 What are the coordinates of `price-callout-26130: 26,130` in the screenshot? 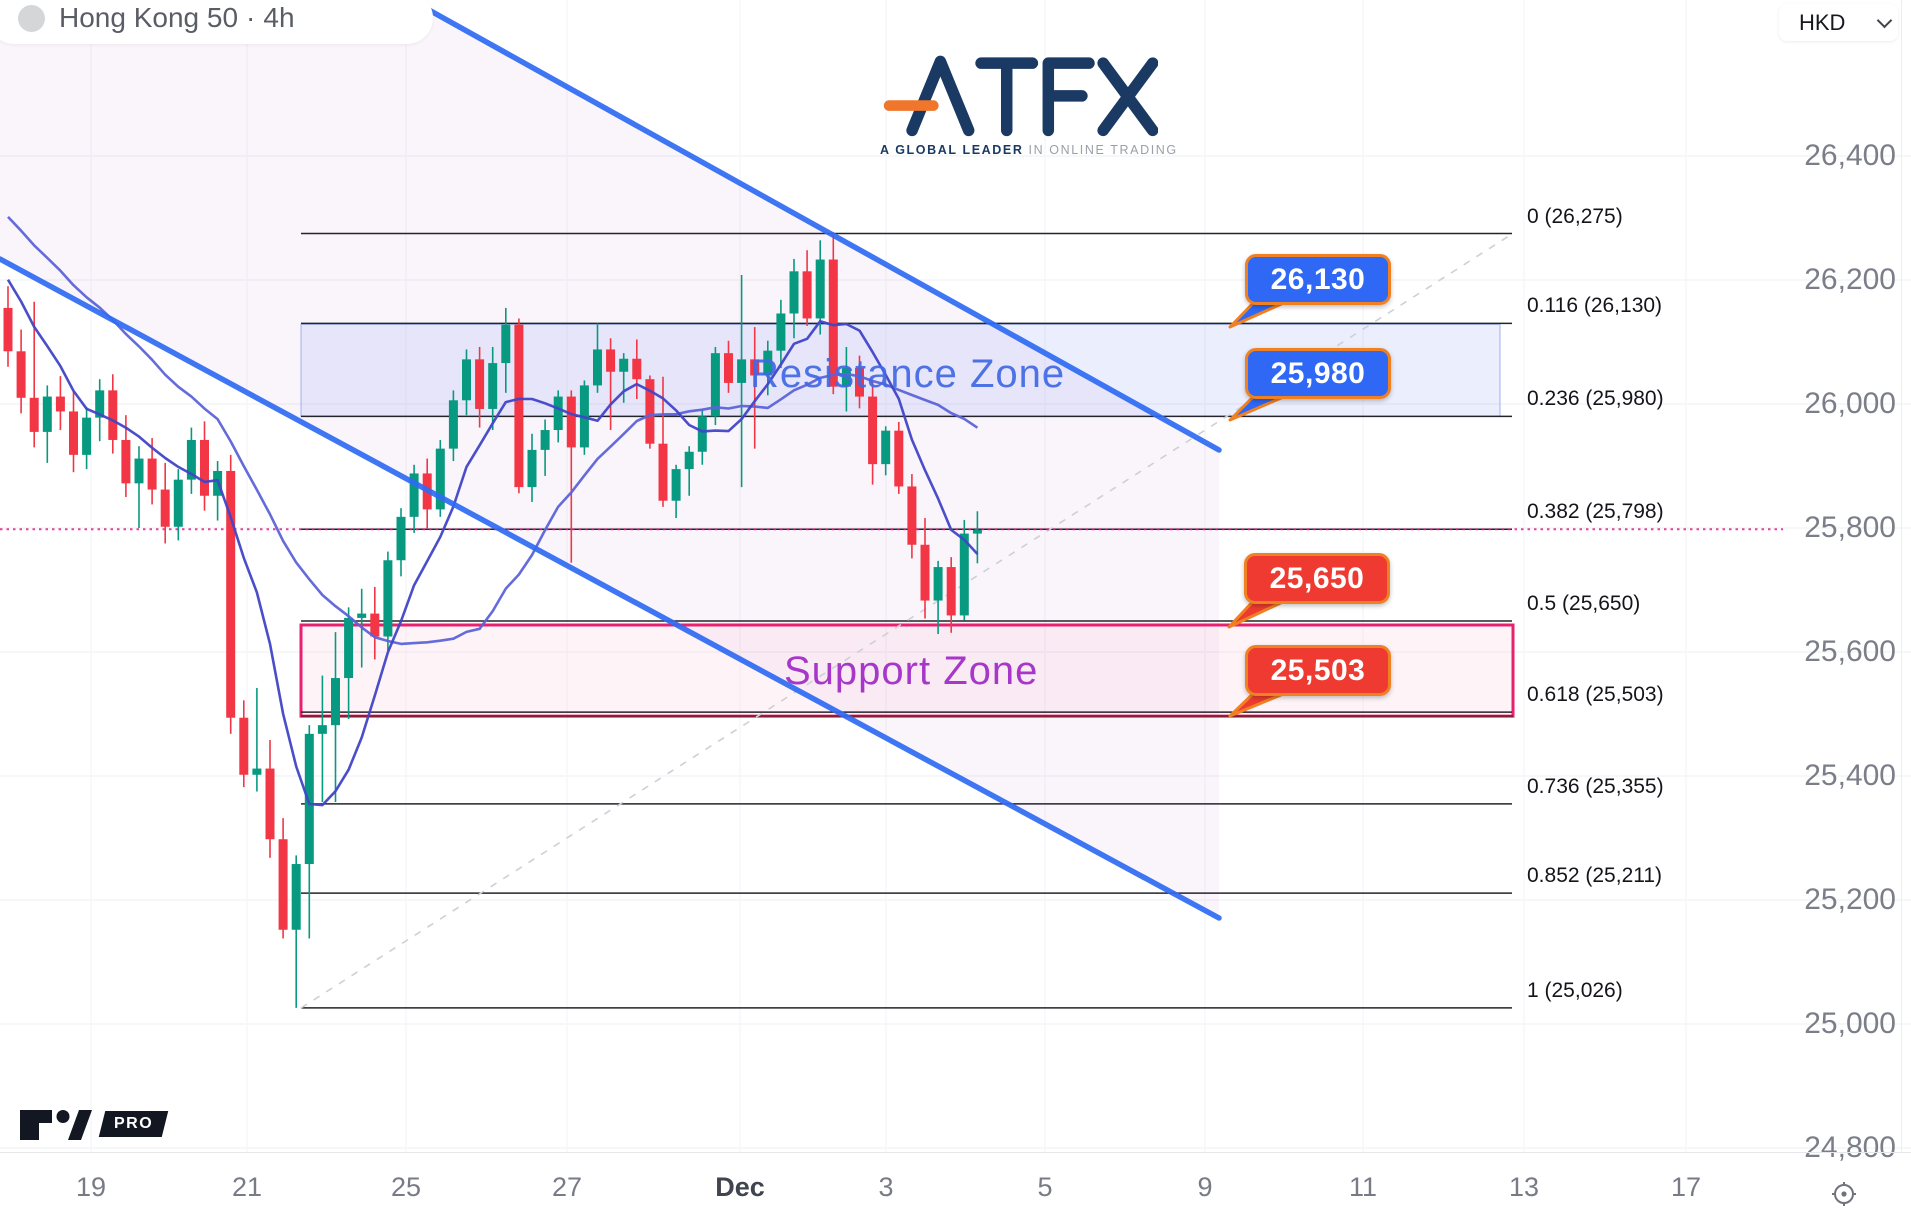 It's located at (1318, 279).